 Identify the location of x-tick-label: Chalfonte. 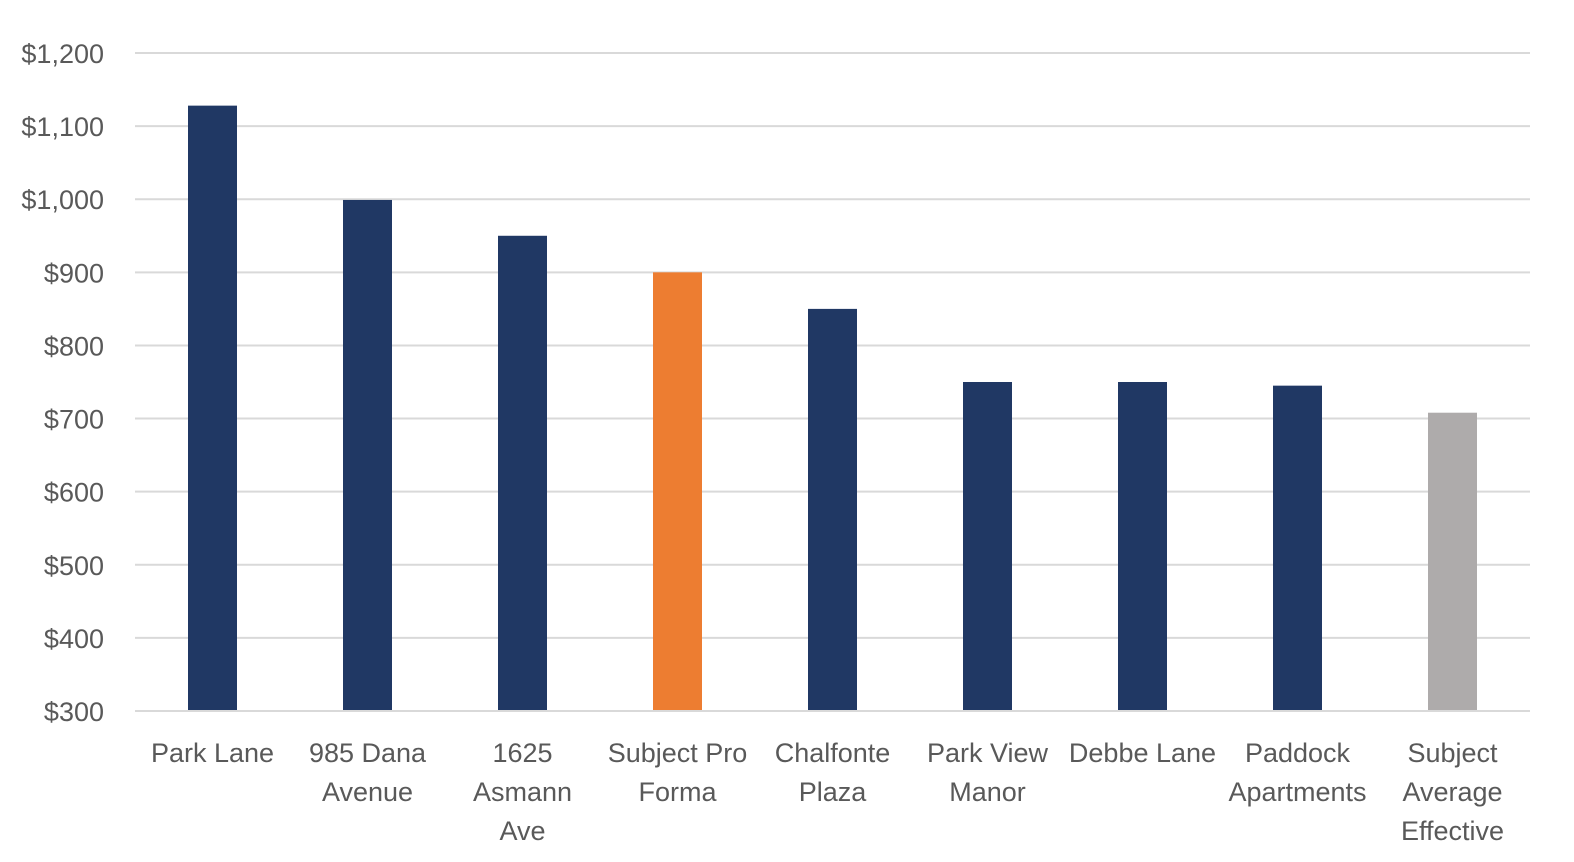
(833, 753).